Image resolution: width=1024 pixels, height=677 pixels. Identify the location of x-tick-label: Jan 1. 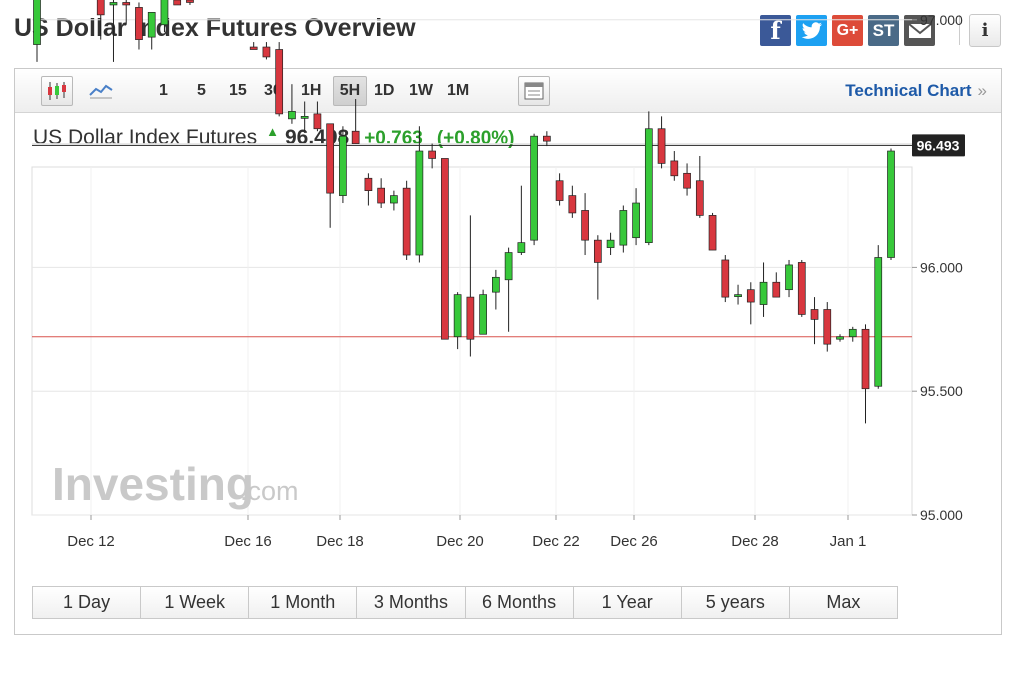
(848, 541).